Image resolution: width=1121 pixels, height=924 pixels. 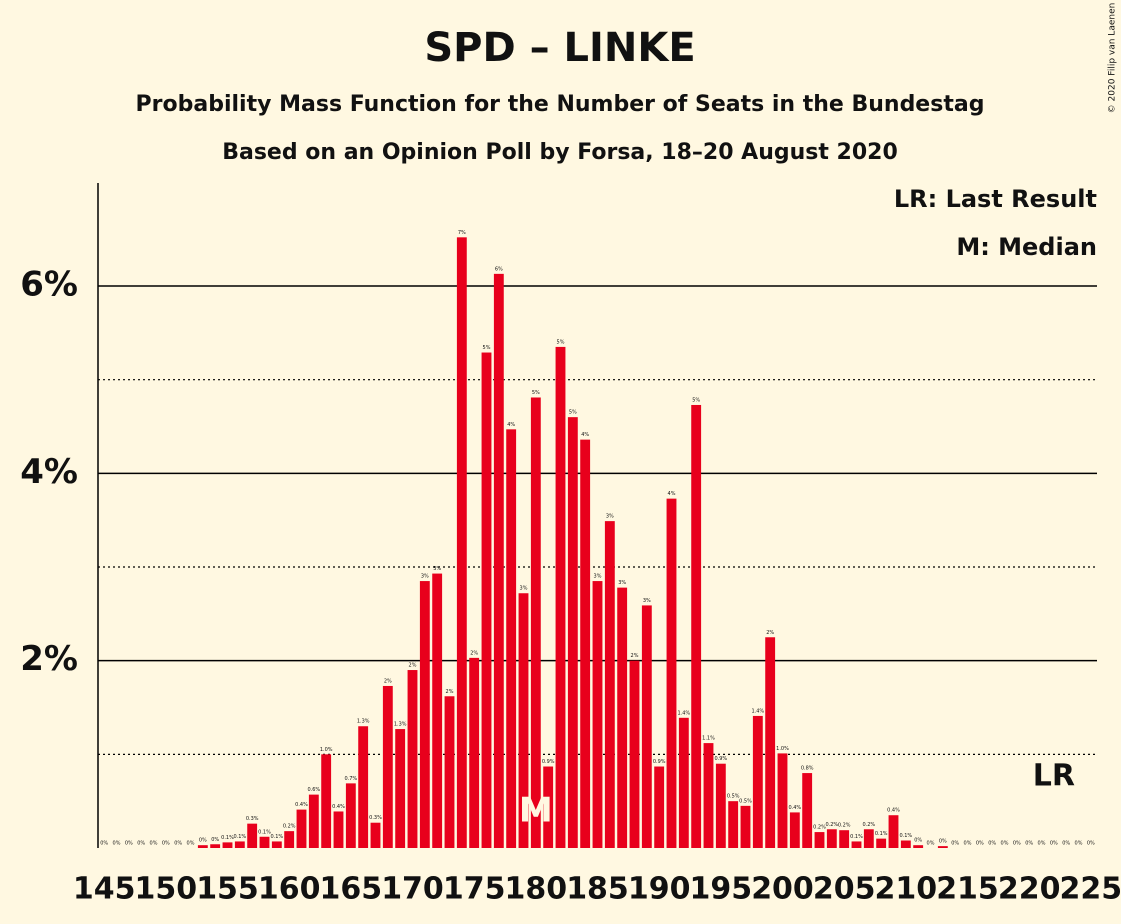 I want to click on x-tick-label: 175, so click(x=474, y=889).